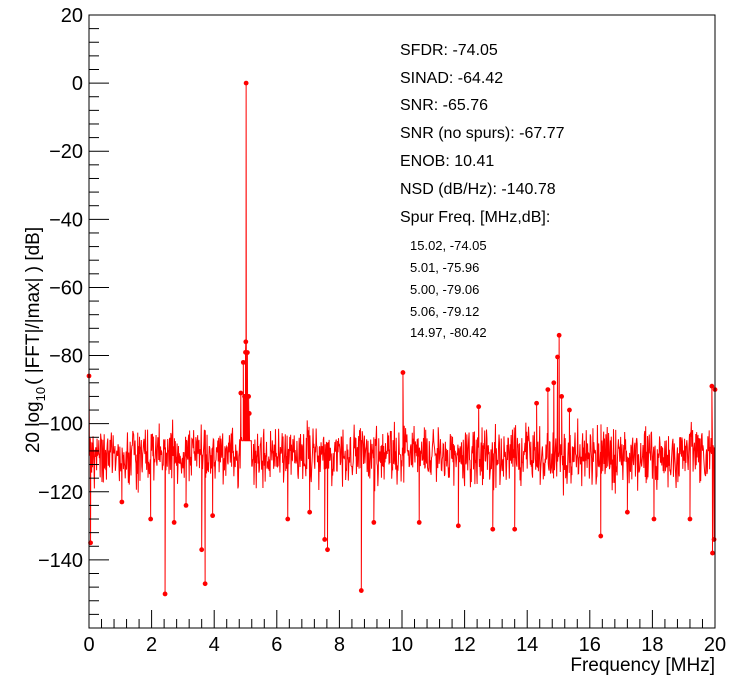 Image resolution: width=730 pixels, height=683 pixels. What do you see at coordinates (482, 133) in the screenshot?
I see `stat-snr-no-spurs: SNR (no spurs): -67.77` at bounding box center [482, 133].